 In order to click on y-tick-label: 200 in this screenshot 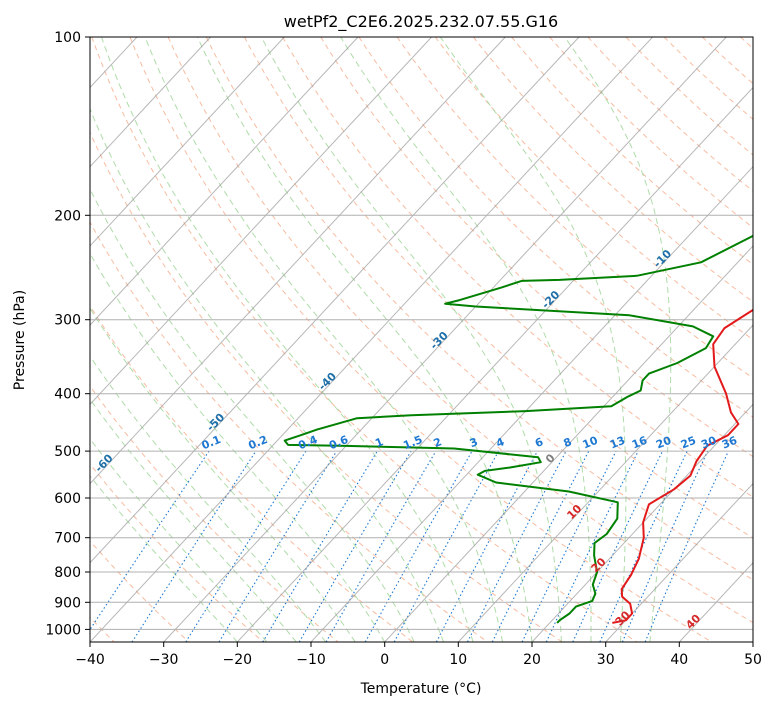, I will do `click(67, 216)`.